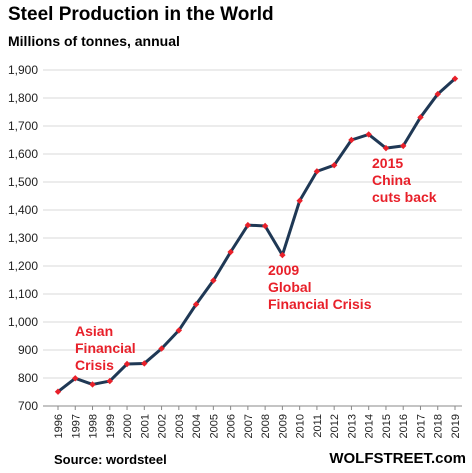 The height and width of the screenshot is (473, 472). What do you see at coordinates (283, 426) in the screenshot?
I see `x-tick-label: 2009` at bounding box center [283, 426].